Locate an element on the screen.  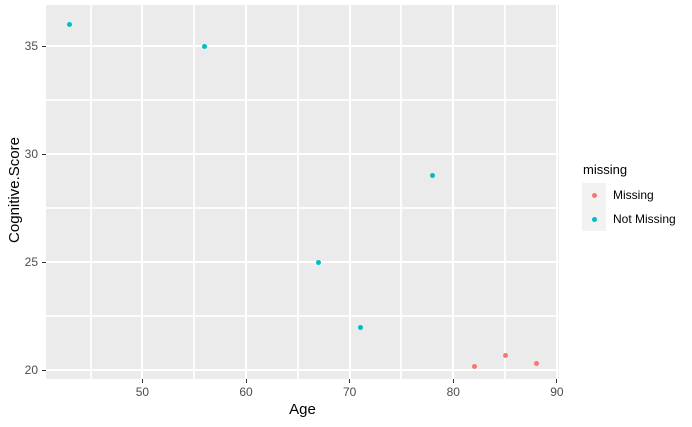
legend-item-not-missing: Not Missing is located at coordinates (629, 219).